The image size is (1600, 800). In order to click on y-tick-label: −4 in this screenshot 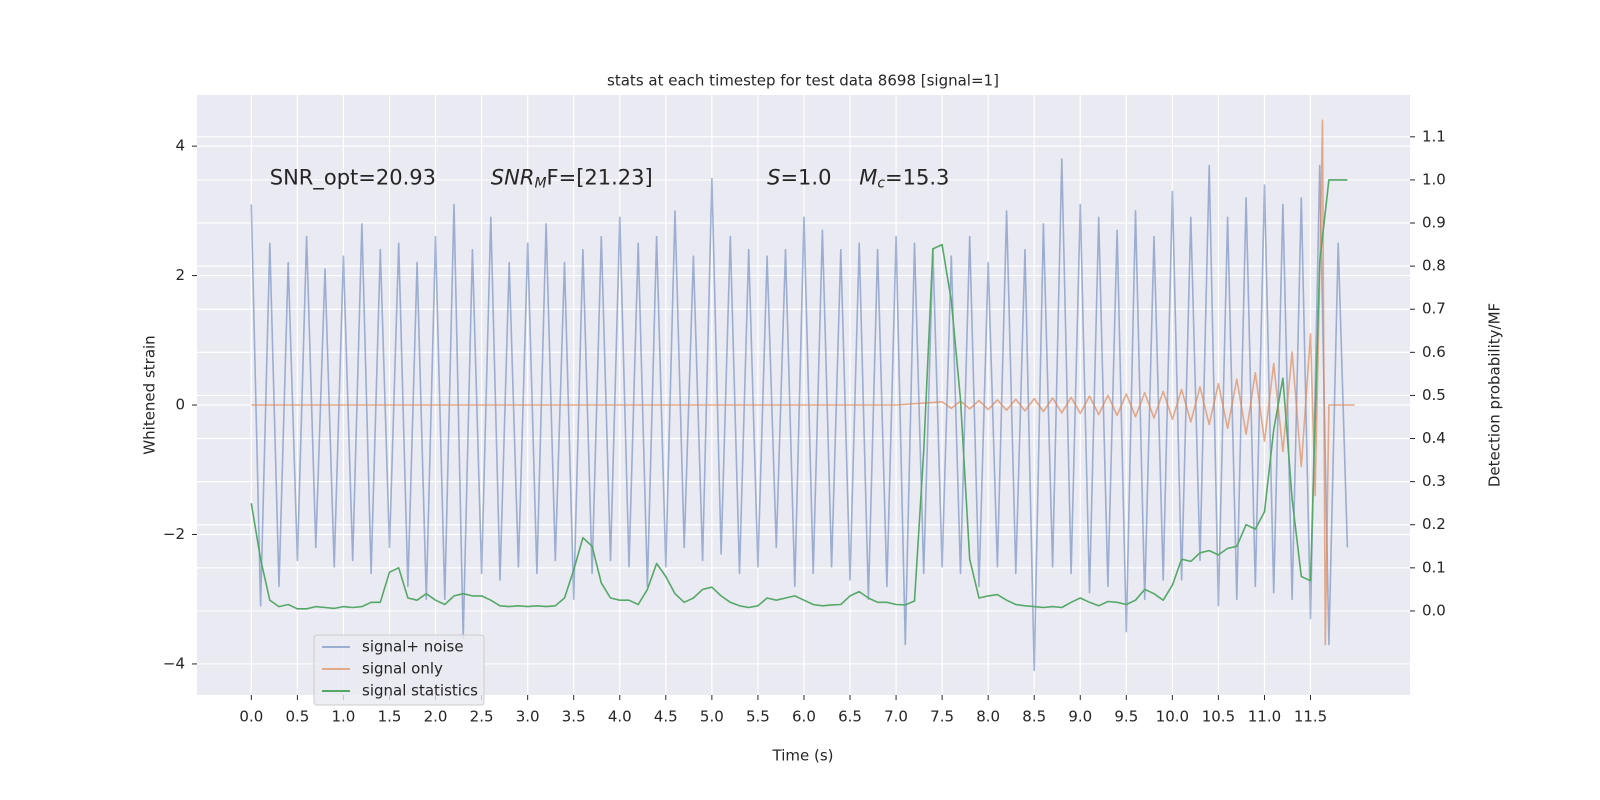, I will do `click(174, 663)`.